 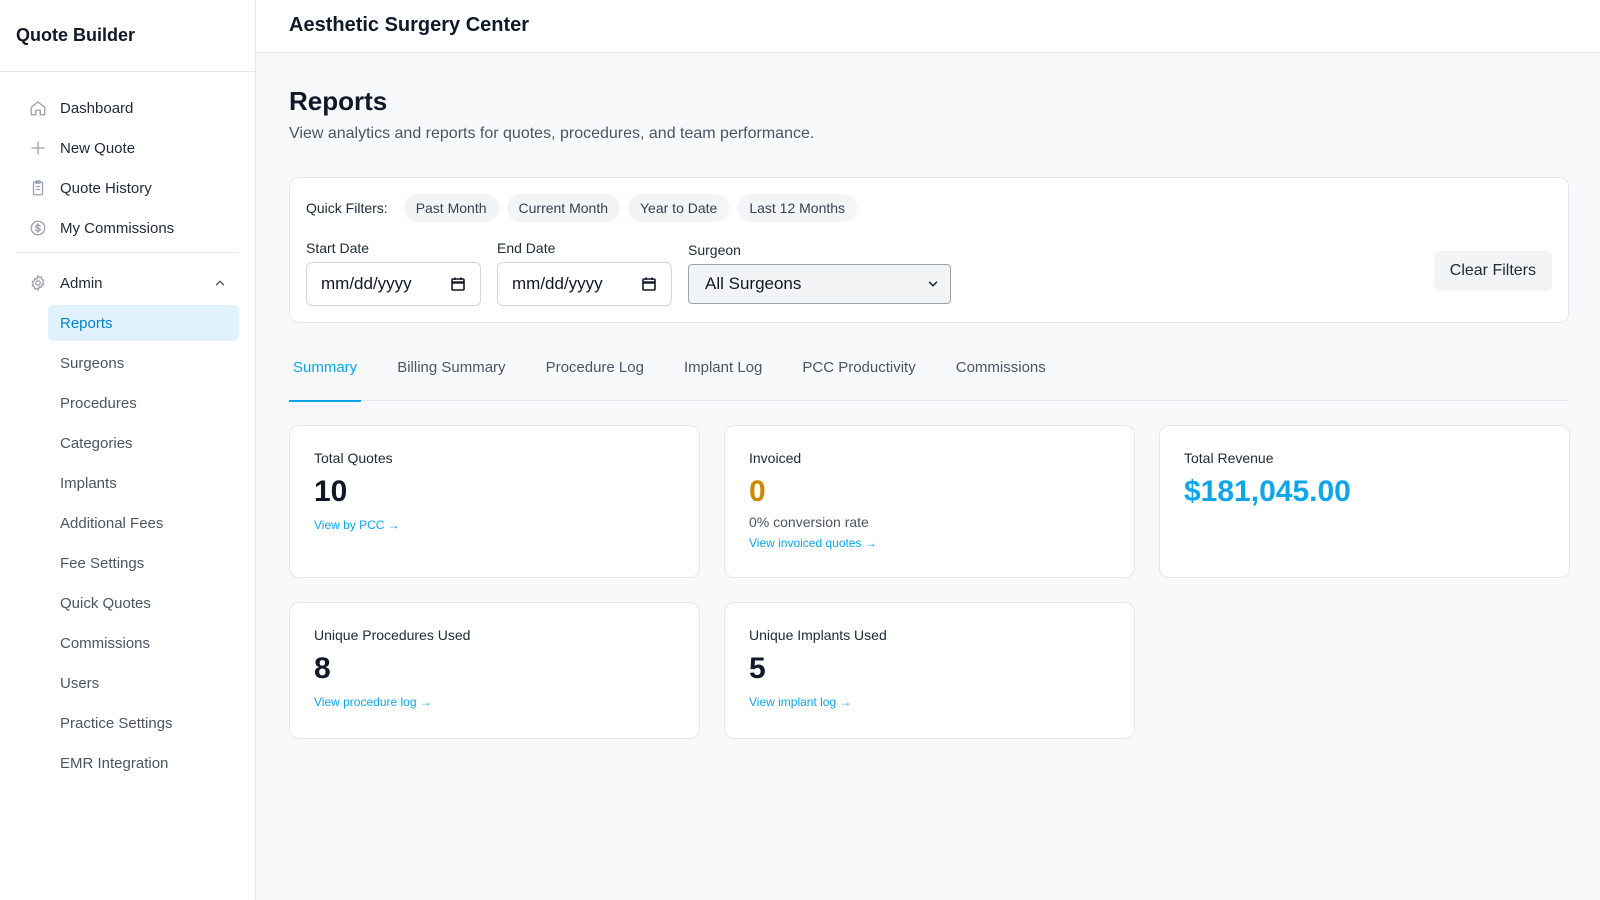 I want to click on quick-filter-current-month: Current Month, so click(x=563, y=208).